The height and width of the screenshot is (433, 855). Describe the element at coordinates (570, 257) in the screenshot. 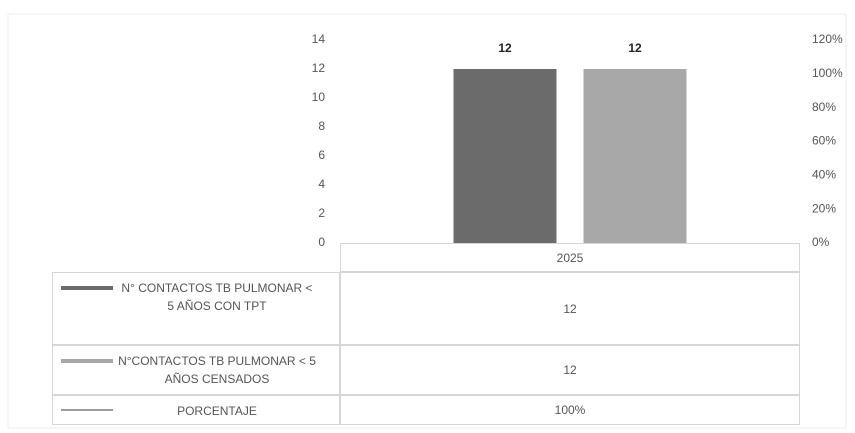

I see `table-header: 2025` at that location.